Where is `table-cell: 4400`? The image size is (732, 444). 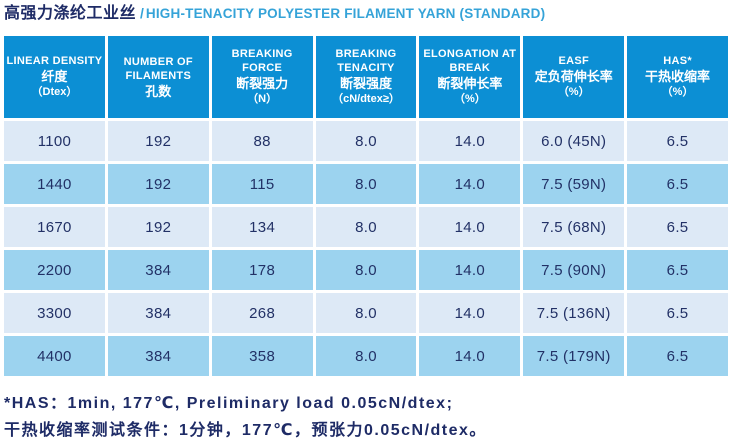 table-cell: 4400 is located at coordinates (54, 356).